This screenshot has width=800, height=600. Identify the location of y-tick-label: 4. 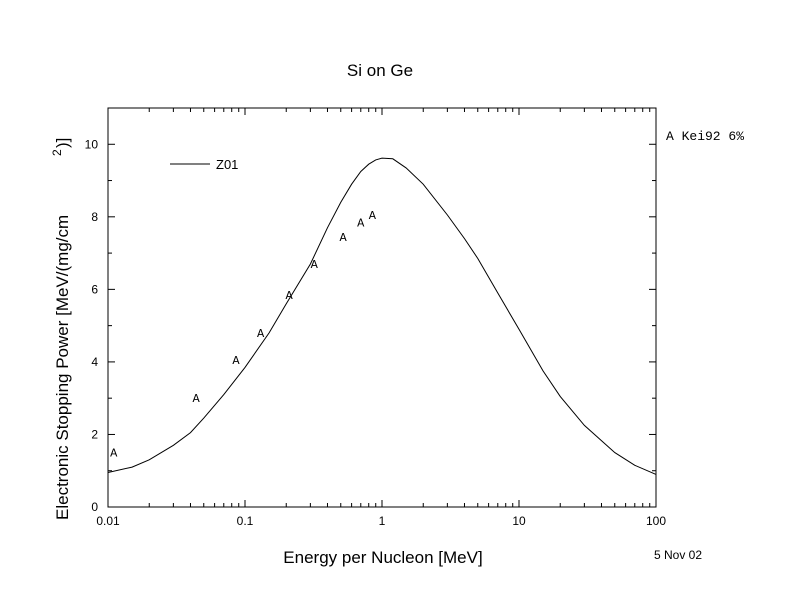
(94, 362).